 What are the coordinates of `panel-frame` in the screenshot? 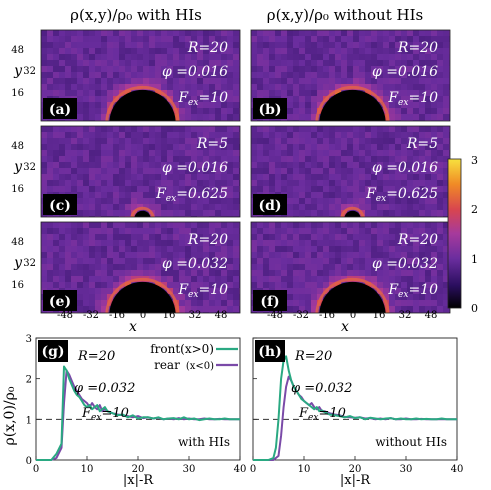 It's located at (350, 75).